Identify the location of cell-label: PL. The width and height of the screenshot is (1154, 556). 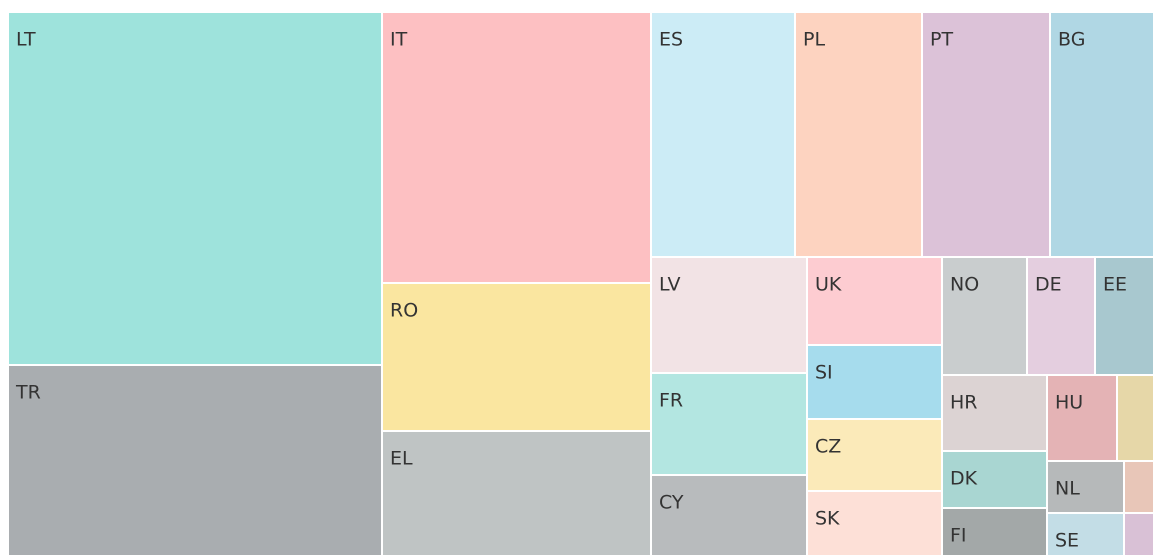
(814, 40).